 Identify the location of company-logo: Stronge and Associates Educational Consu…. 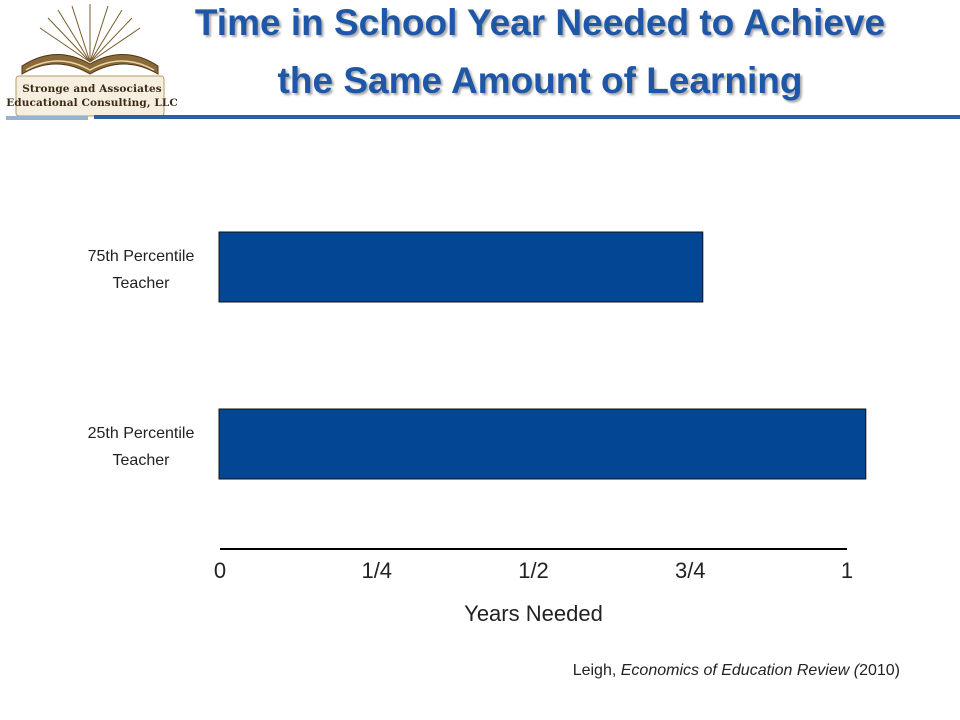
(90, 61).